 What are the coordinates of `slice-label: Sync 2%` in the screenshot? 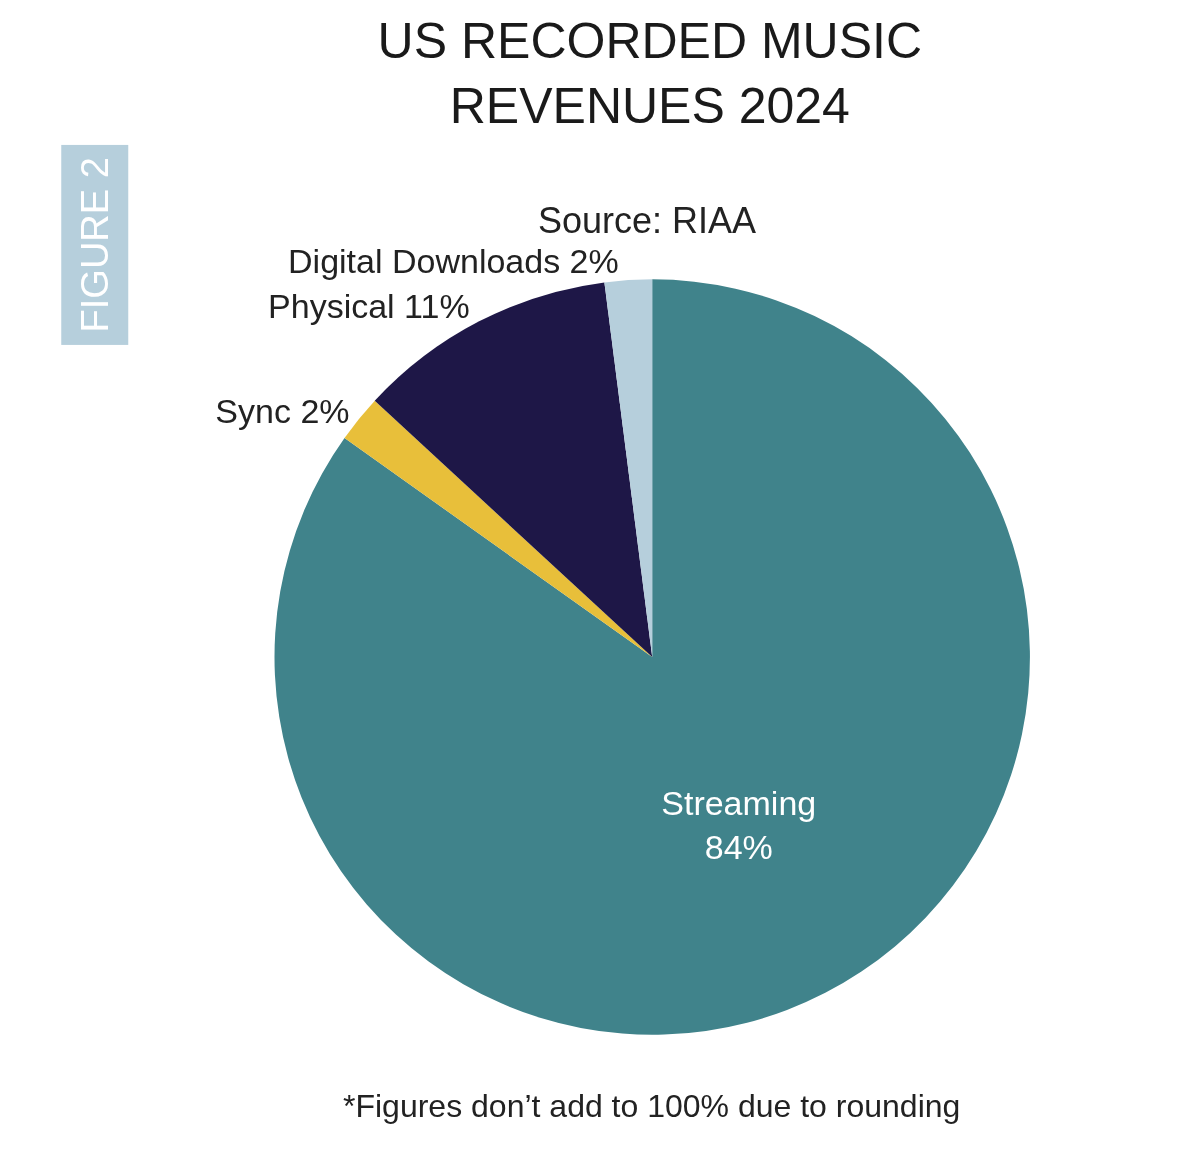 It's located at (282, 411).